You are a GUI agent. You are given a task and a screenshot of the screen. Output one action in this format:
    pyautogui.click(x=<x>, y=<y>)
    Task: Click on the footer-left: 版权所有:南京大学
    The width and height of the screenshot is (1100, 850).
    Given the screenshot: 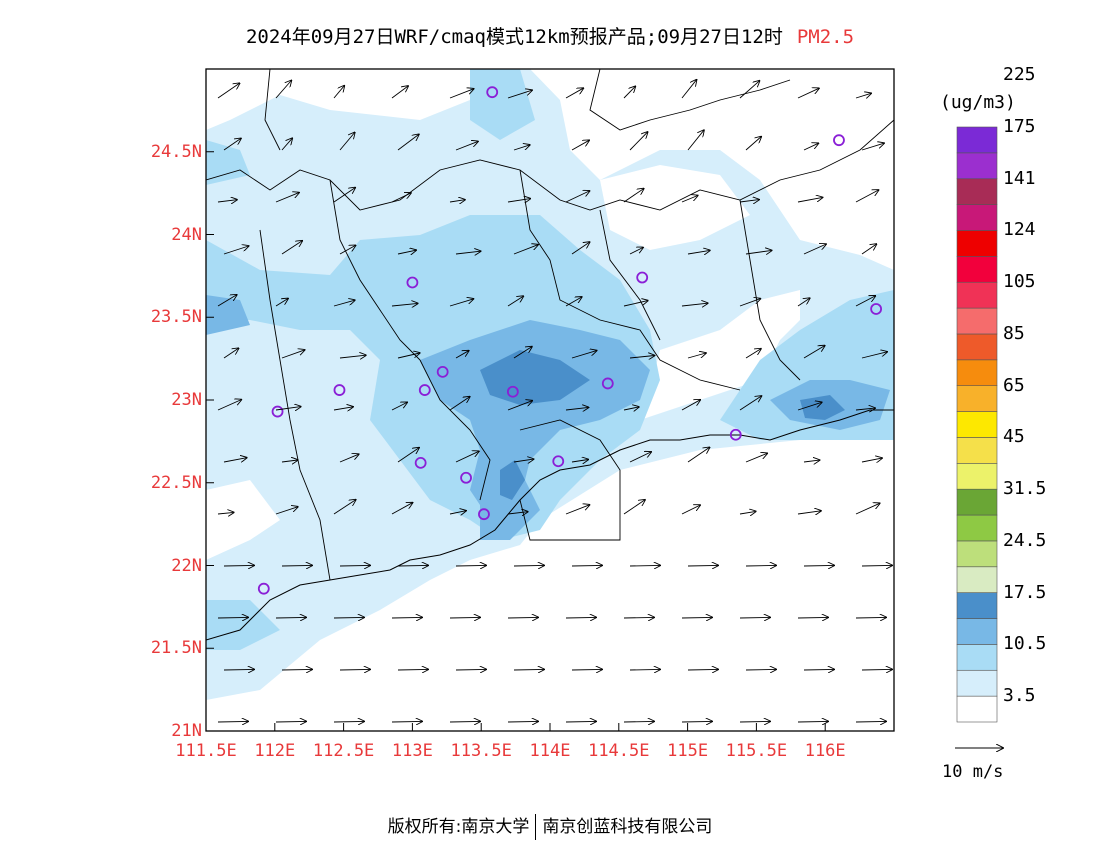 What is the action you would take?
    pyautogui.click(x=458, y=827)
    